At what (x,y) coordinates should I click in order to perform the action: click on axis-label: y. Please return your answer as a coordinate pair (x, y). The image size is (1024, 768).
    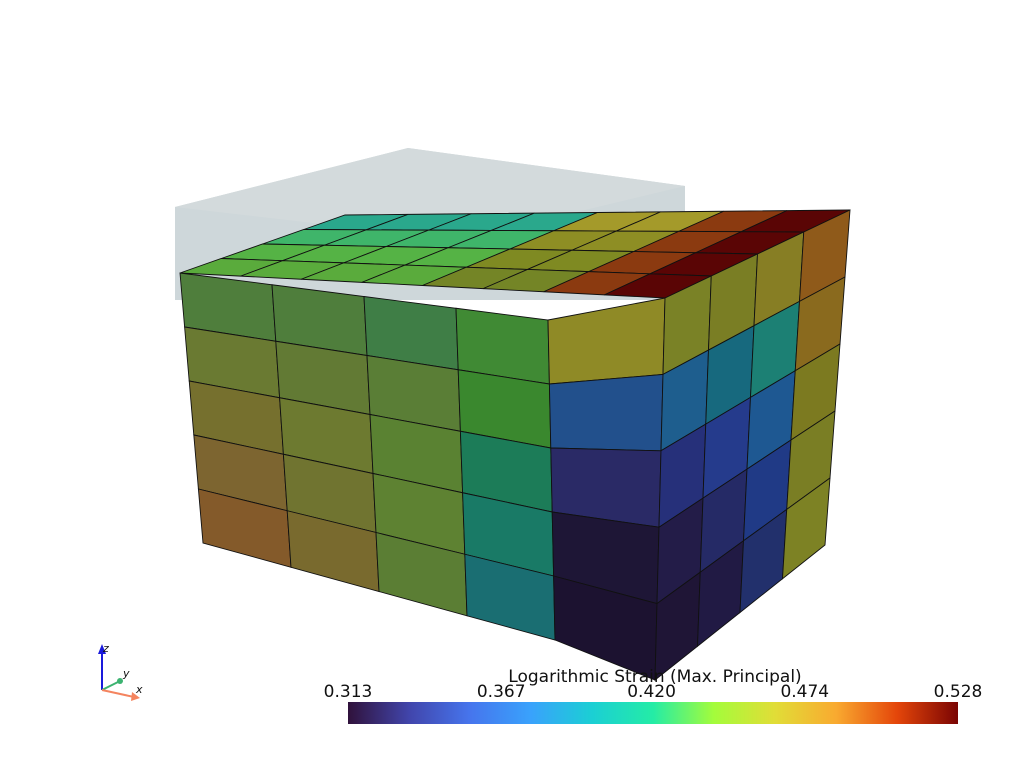
    Looking at the image, I should click on (126, 673).